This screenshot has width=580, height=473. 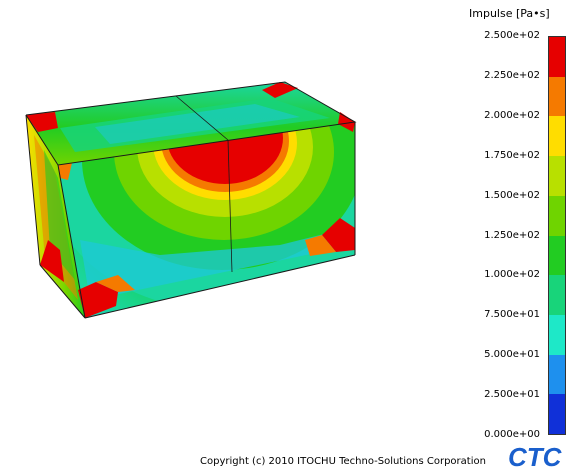 I want to click on corner-hotspot-right, so click(x=346, y=122).